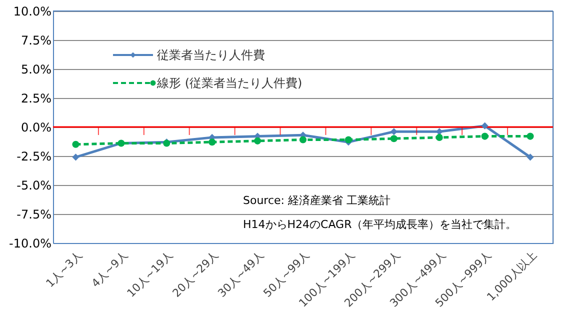  I want to click on annotation: Source: 経済産業省 工業統計, so click(316, 200).